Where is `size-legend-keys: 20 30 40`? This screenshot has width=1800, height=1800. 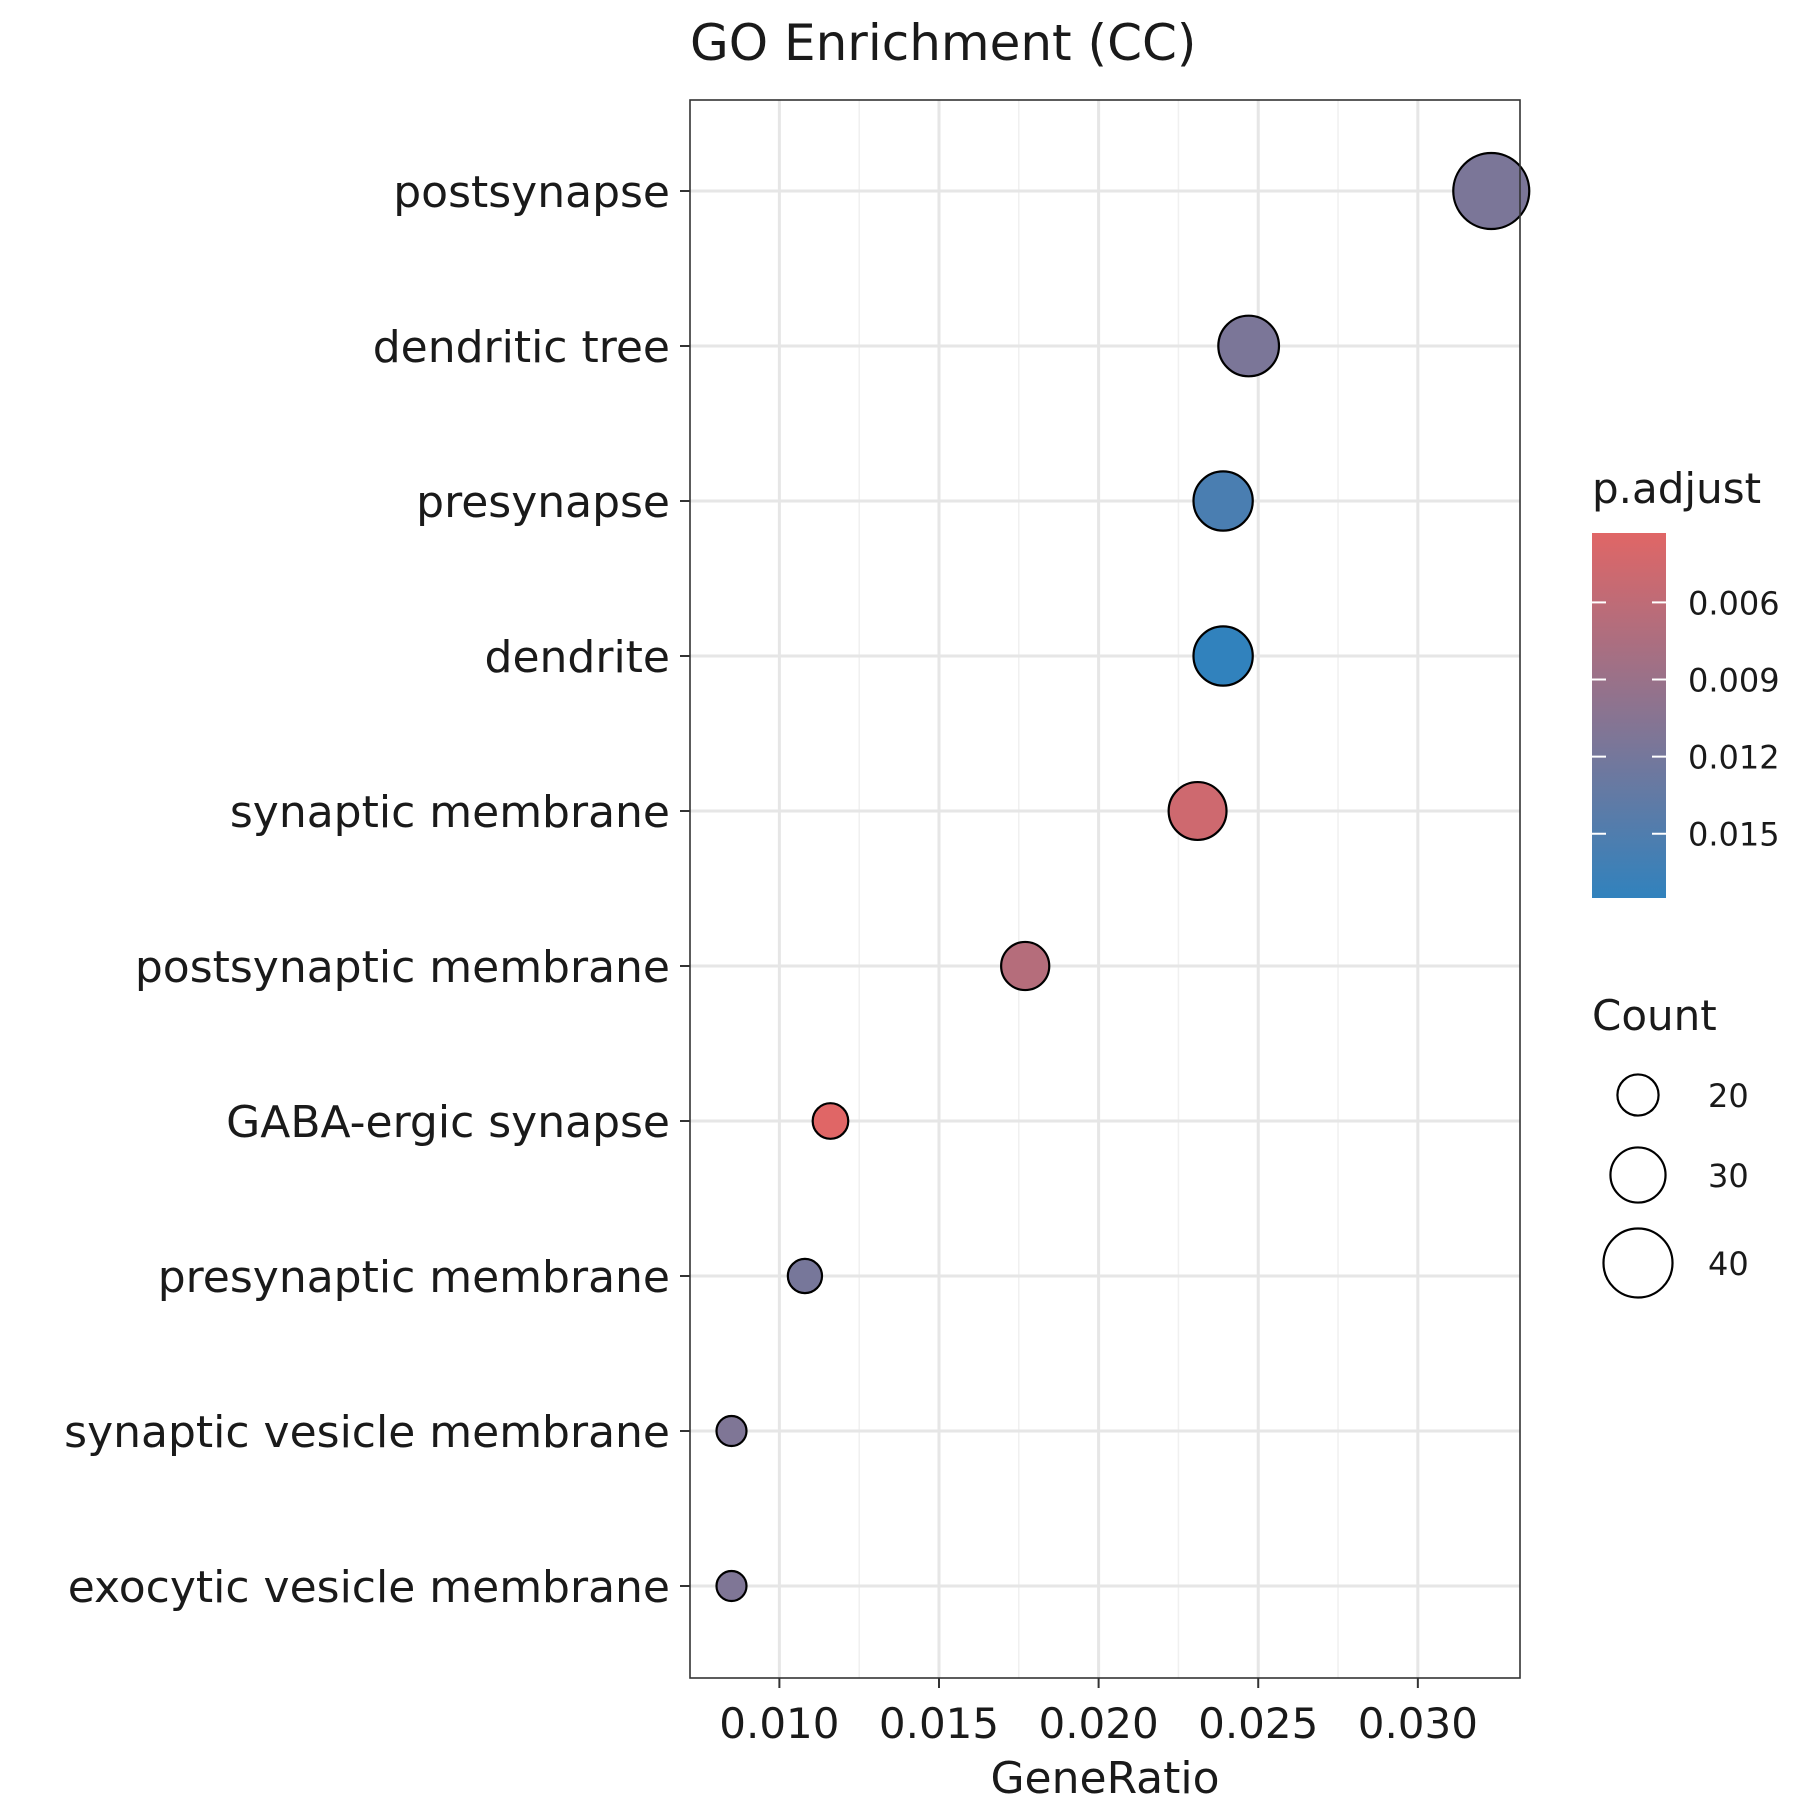 size-legend-keys: 20 30 40 is located at coordinates (1675, 1186).